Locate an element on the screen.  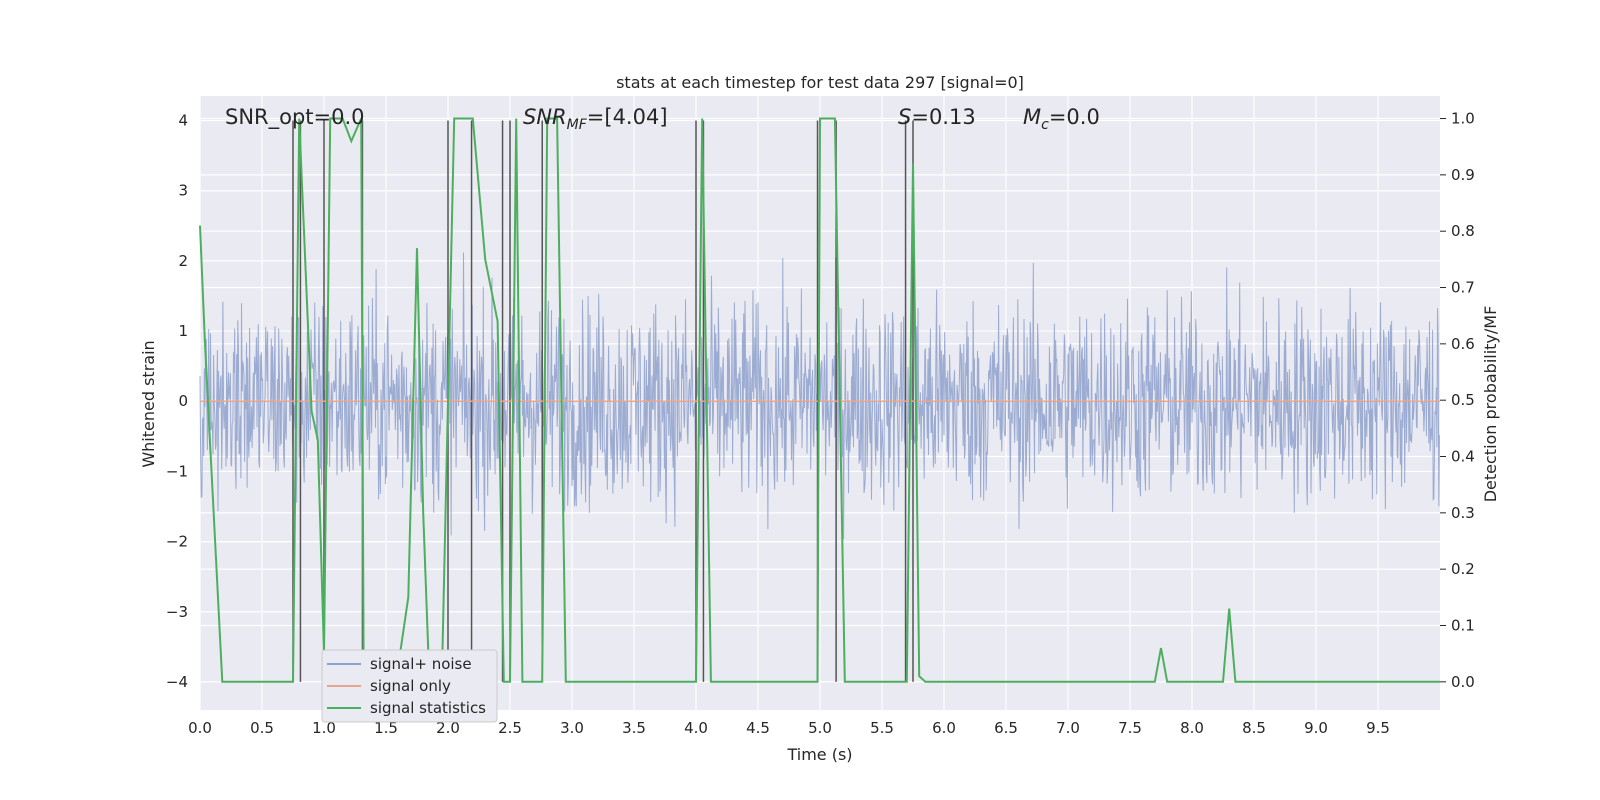
legend-box is located at coordinates (409, 686).